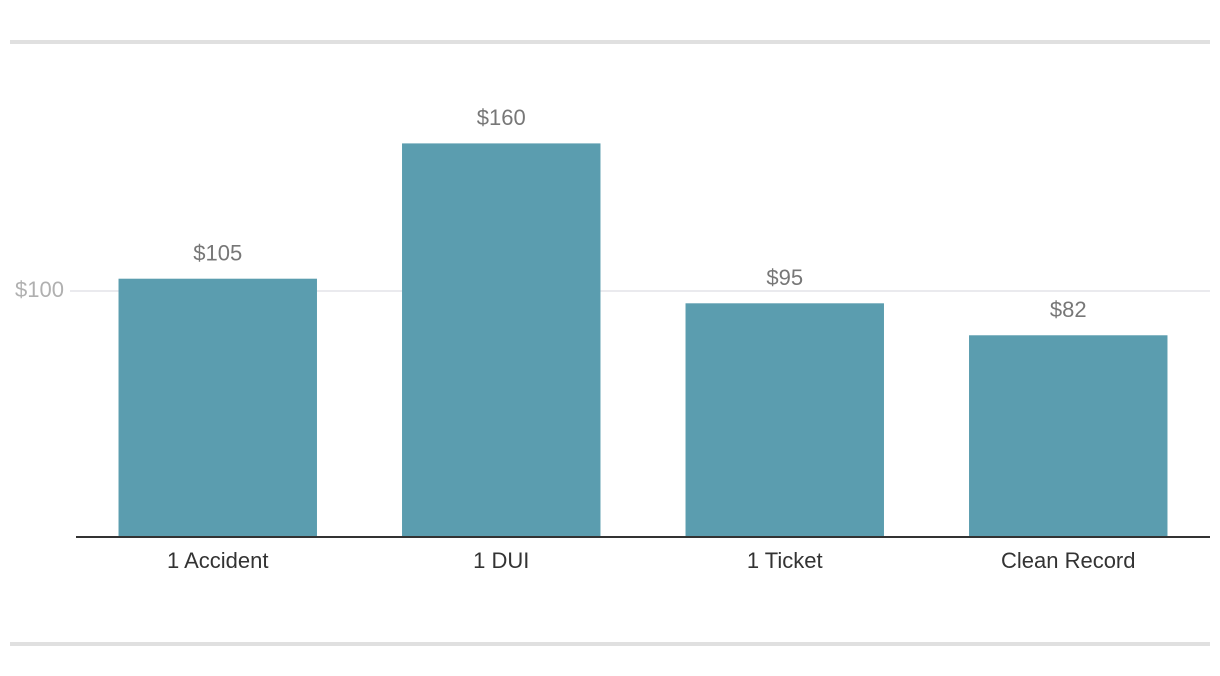 The width and height of the screenshot is (1220, 676). Describe the element at coordinates (1068, 309) in the screenshot. I see `value-label: $82` at that location.